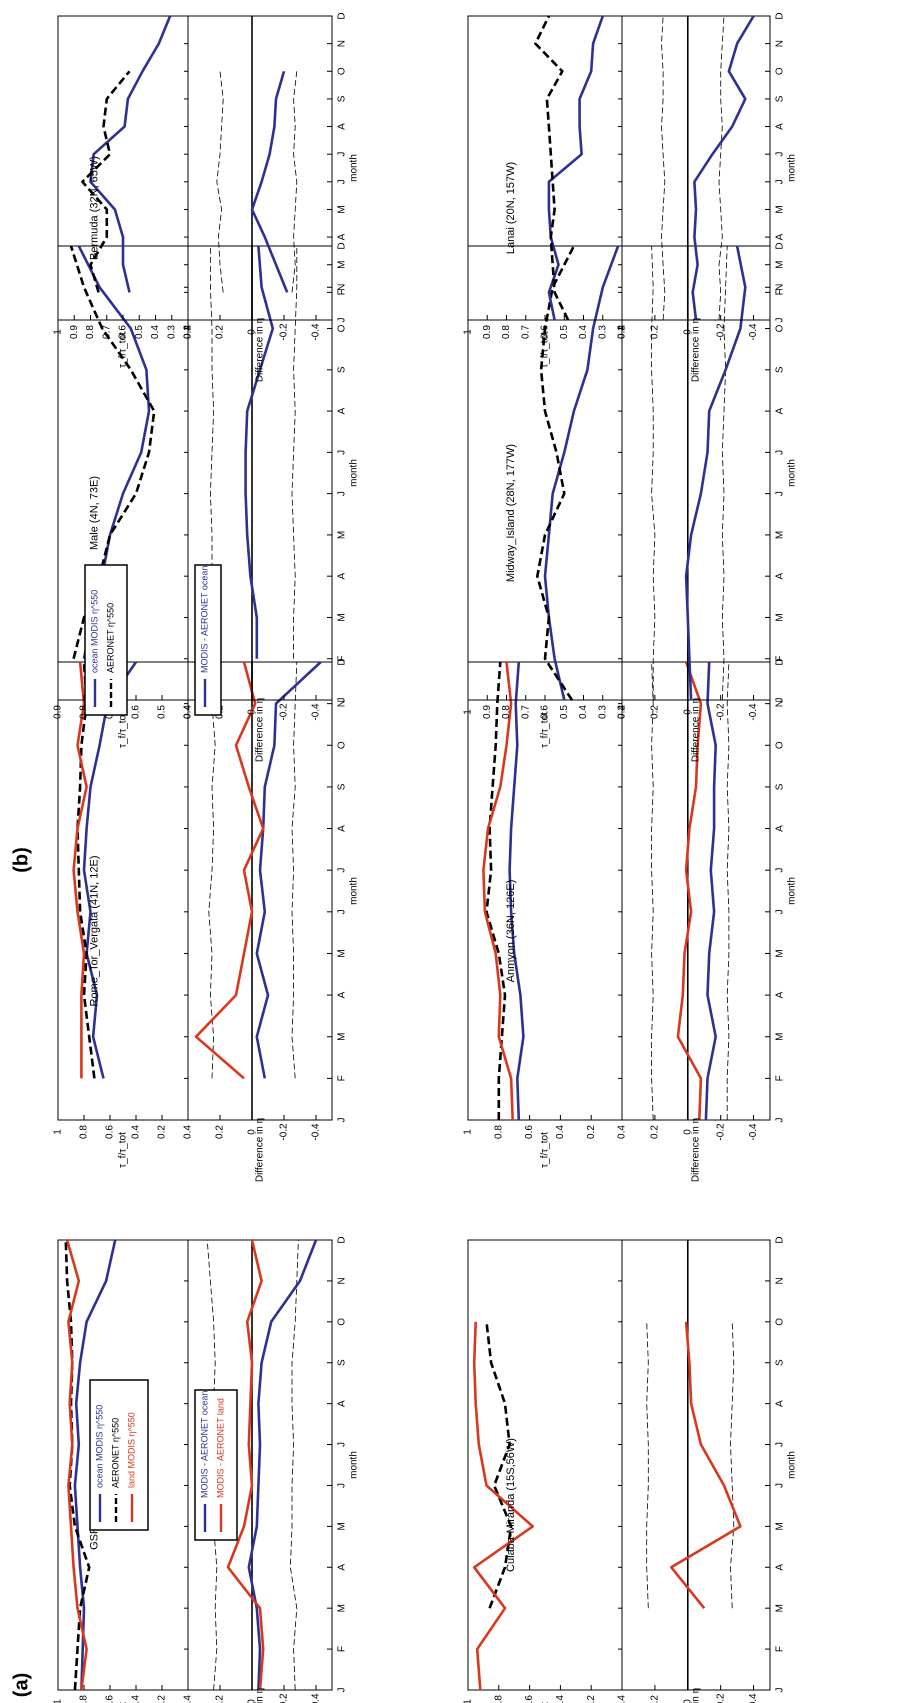 Image resolution: width=899 pixels, height=1703 pixels. What do you see at coordinates (780, 703) in the screenshot?
I see `panel-6-month-label-group: N` at bounding box center [780, 703].